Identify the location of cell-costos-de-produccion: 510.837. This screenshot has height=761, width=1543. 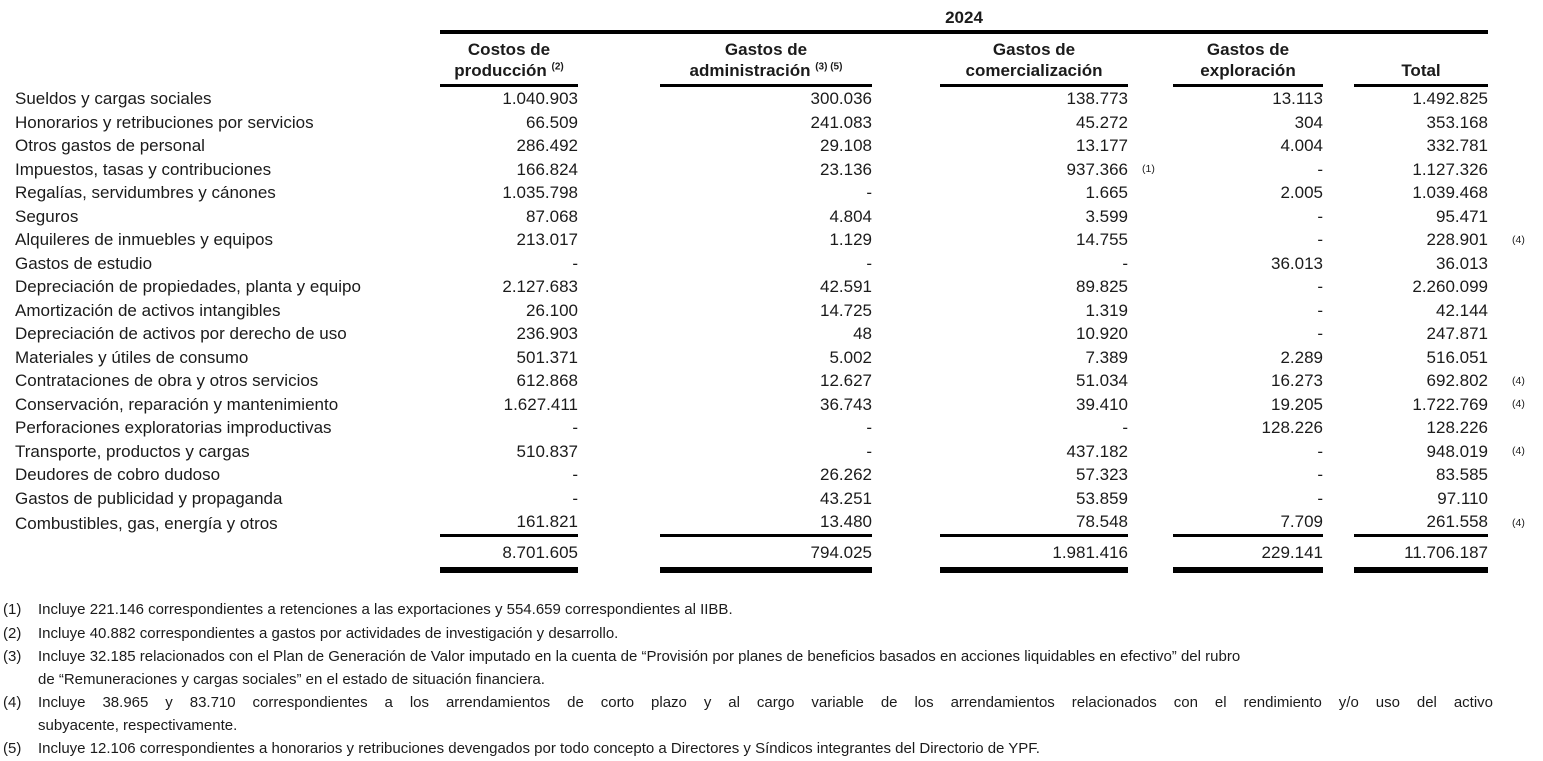
(547, 451).